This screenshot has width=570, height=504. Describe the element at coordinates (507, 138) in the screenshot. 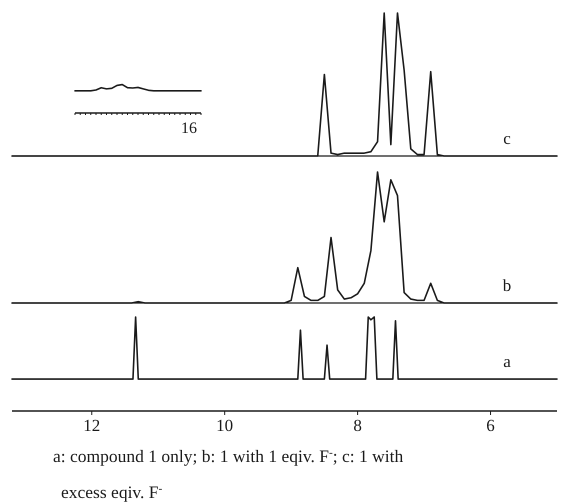

I see `annotation: c` at that location.